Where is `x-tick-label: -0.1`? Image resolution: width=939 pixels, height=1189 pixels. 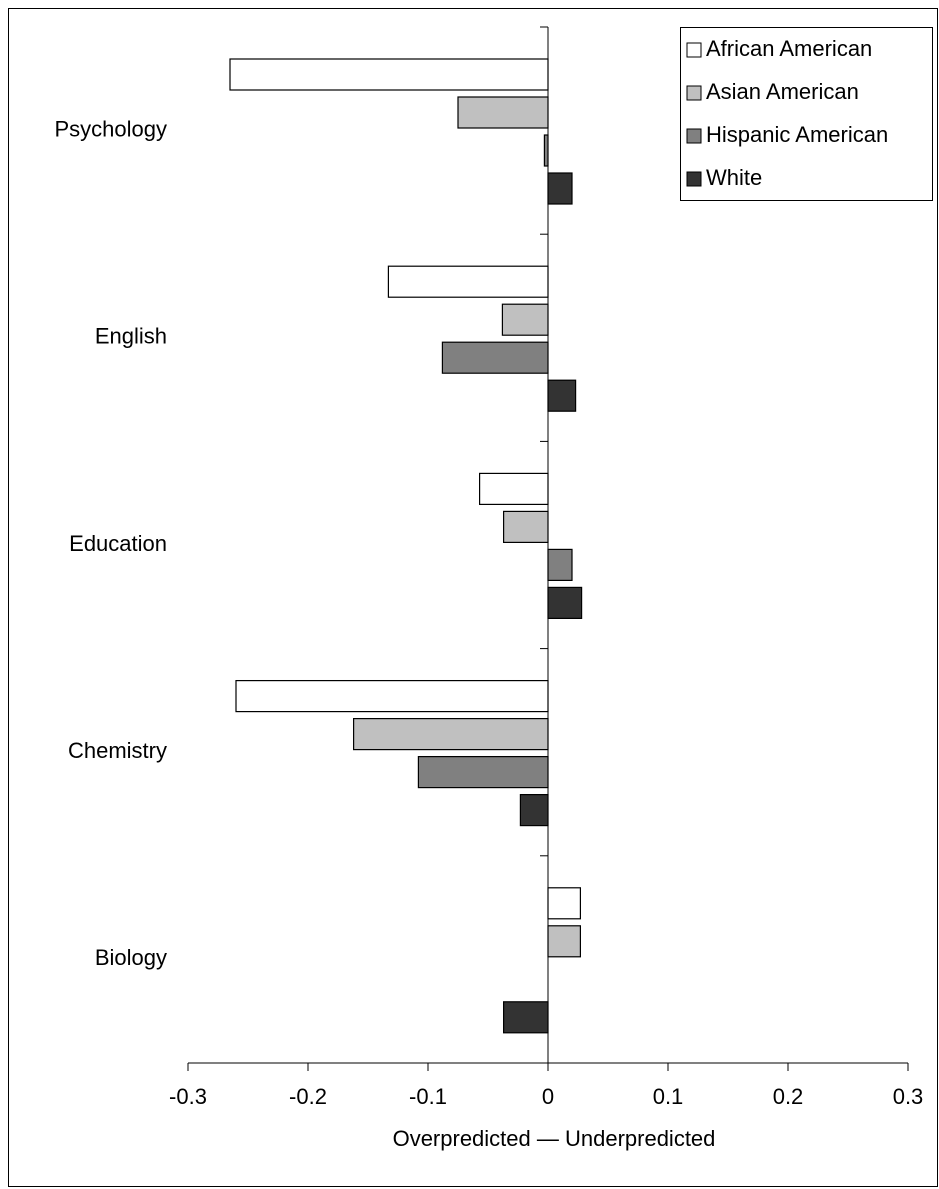 x-tick-label: -0.1 is located at coordinates (428, 1096).